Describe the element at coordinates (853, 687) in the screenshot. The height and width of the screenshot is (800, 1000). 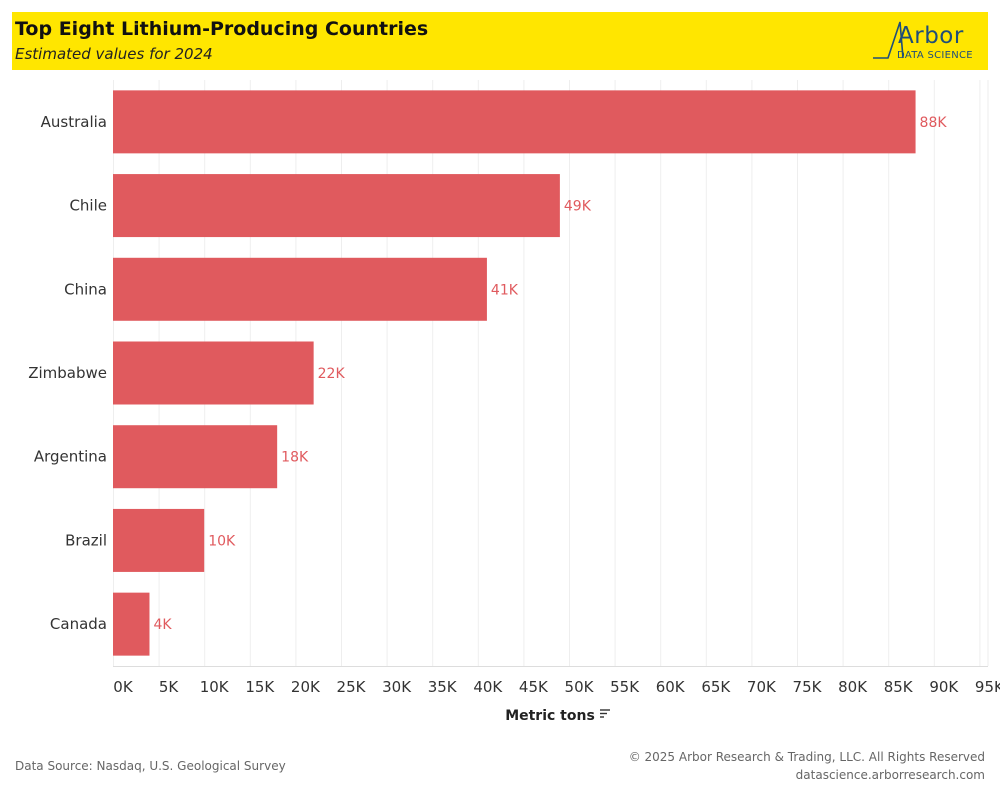
I see `x-tick-label: 80K` at that location.